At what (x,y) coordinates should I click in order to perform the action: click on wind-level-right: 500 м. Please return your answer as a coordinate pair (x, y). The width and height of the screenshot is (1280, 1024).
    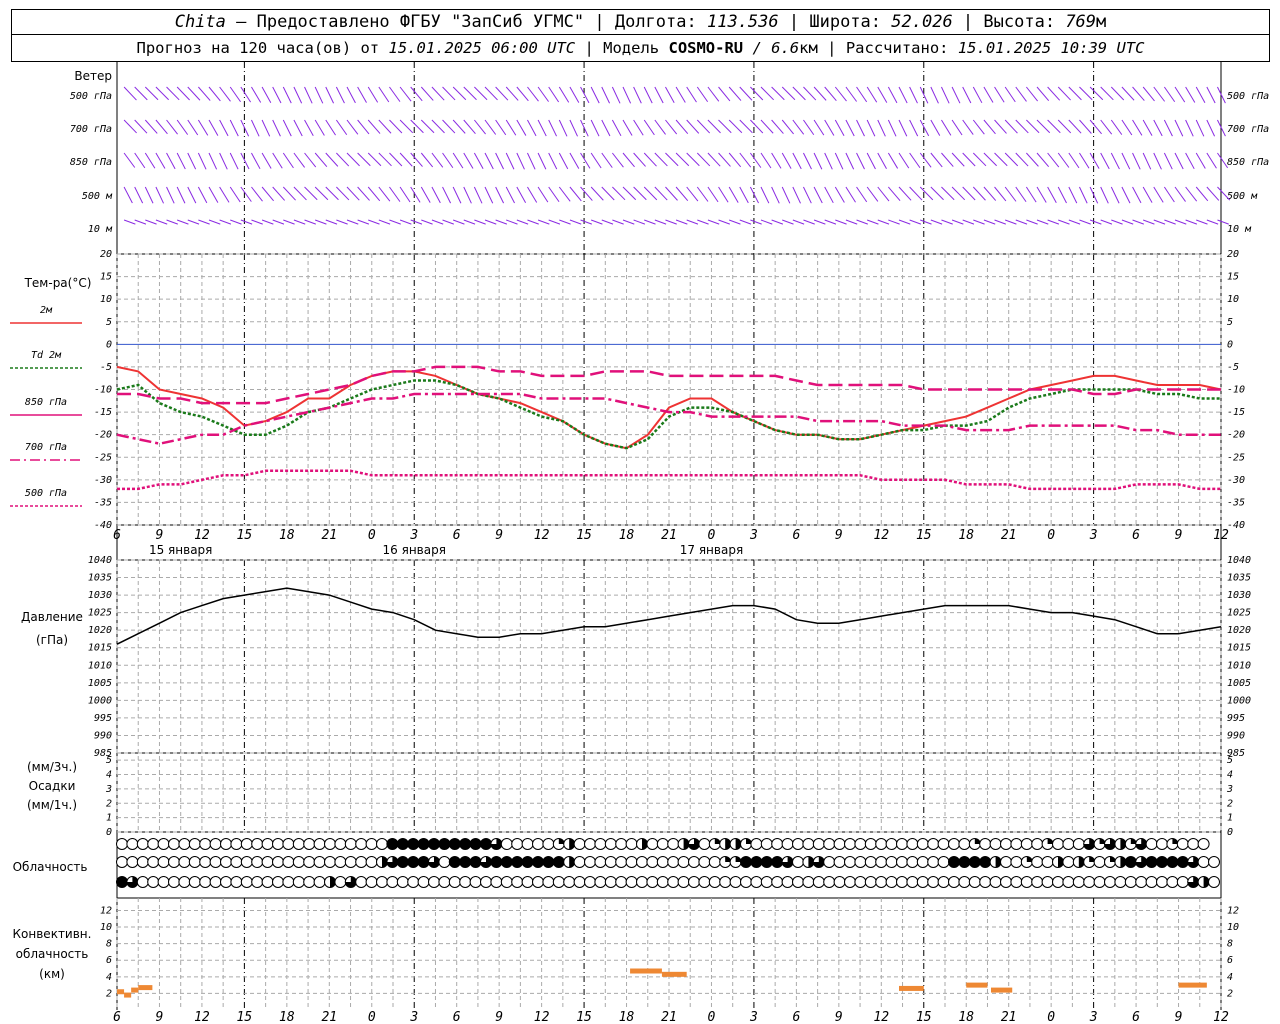
    Looking at the image, I should click on (1242, 196).